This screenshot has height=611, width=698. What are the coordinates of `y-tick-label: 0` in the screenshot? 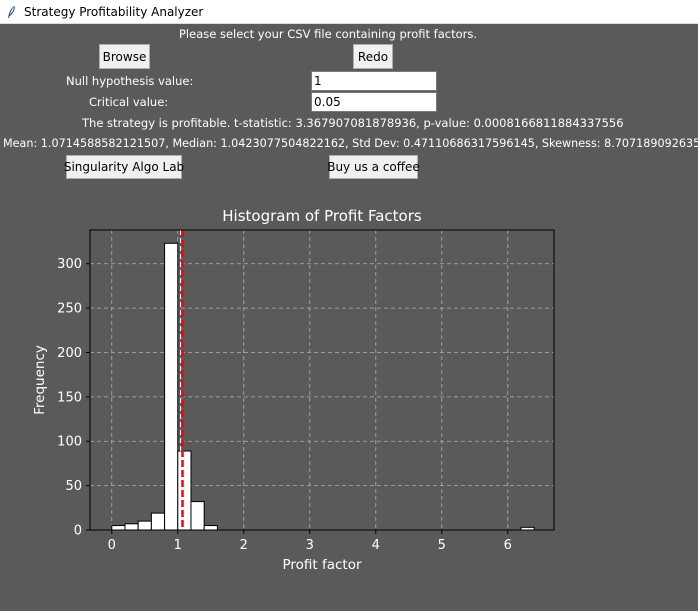 It's located at (78, 531).